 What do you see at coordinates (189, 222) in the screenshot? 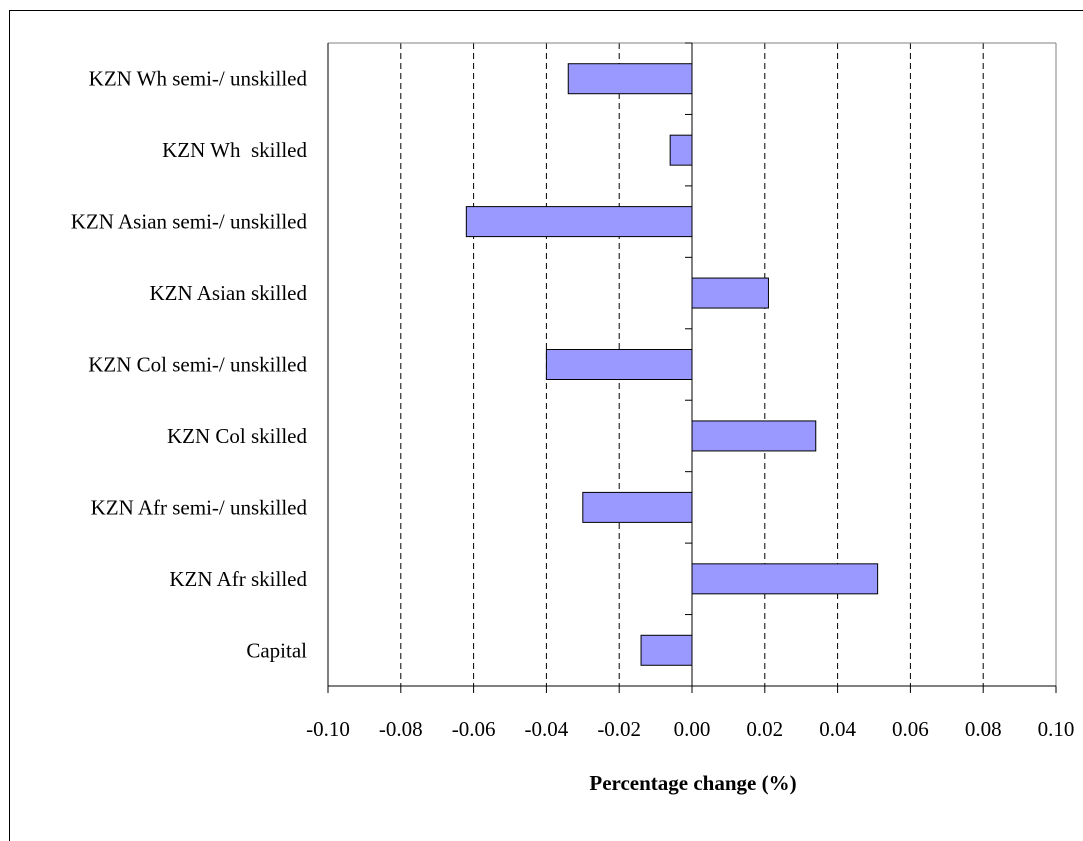
I see `category-label: KZN Asian semi-/ unskilled` at bounding box center [189, 222].